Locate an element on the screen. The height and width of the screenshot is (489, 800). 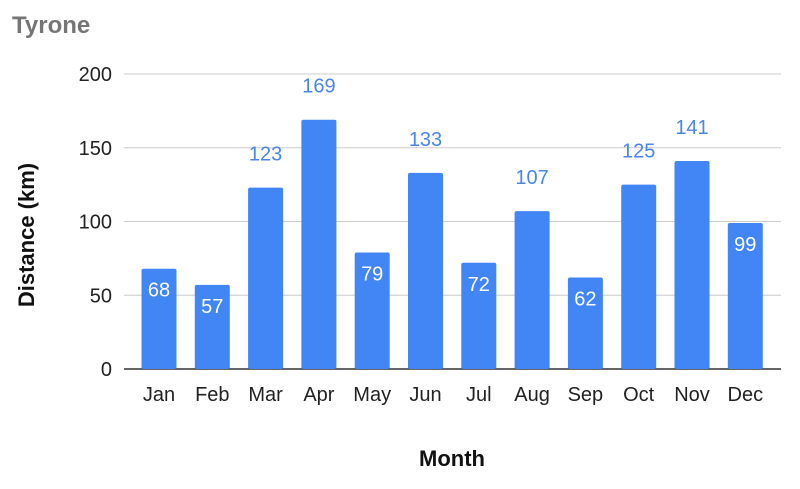
x-tick-label: Dec is located at coordinates (746, 395).